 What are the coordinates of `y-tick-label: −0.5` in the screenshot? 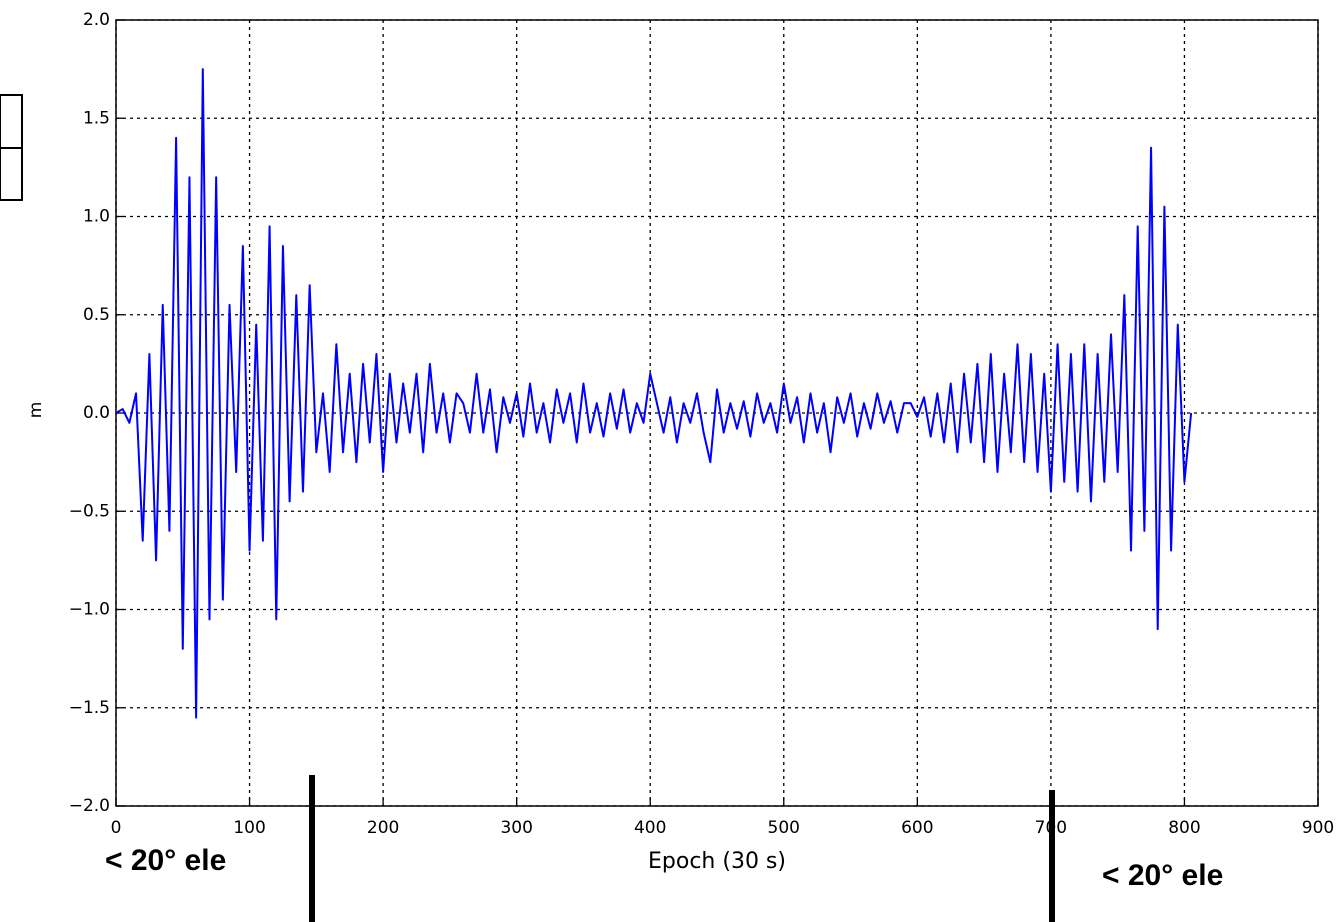 It's located at (89, 511).